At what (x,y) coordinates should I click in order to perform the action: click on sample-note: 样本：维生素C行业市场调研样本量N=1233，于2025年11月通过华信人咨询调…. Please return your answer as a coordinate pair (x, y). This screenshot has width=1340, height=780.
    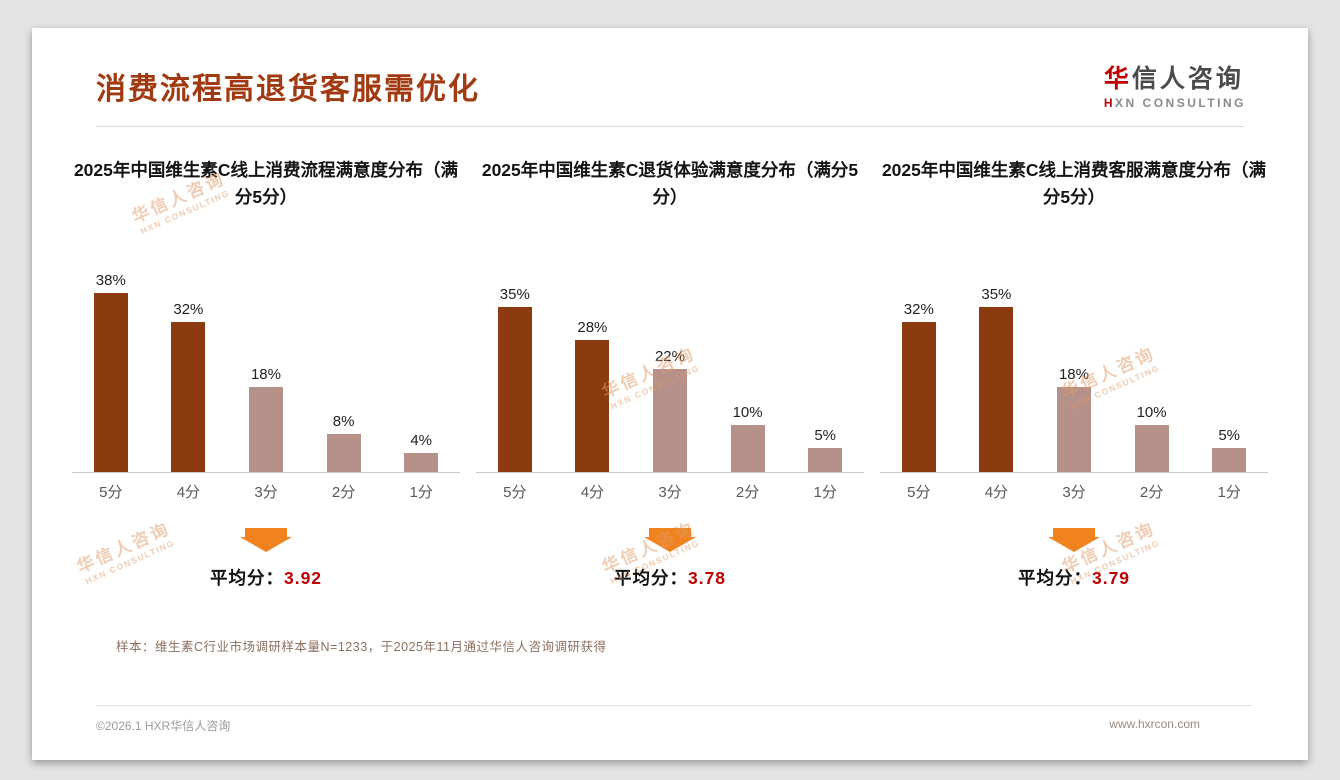
    Looking at the image, I should click on (361, 646).